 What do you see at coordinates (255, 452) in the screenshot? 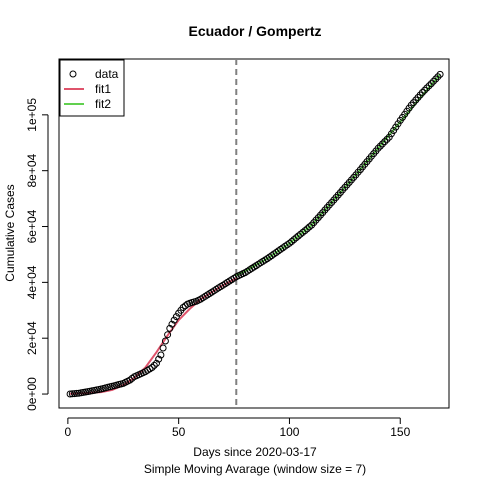
I see `x-axis-label: Days since 2020-03-17` at bounding box center [255, 452].